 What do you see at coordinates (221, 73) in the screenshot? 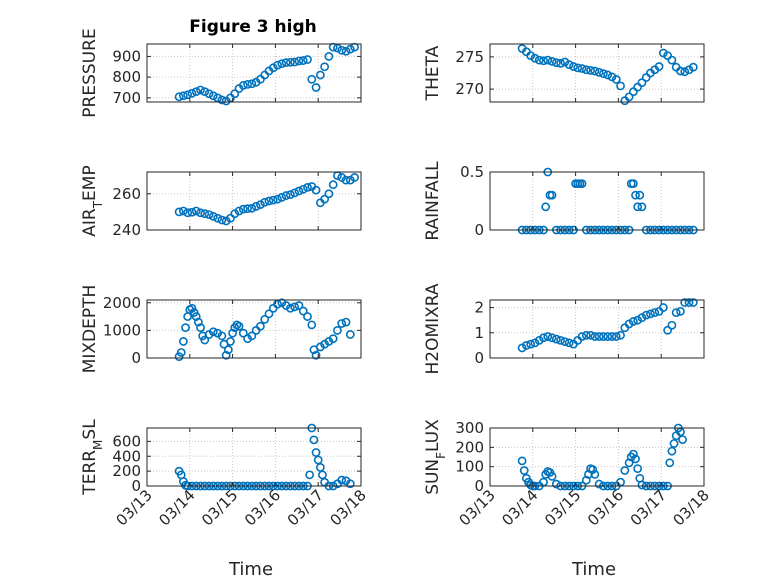
I see `subplot-top-left: 700 800 900 PRESSURE` at bounding box center [221, 73].